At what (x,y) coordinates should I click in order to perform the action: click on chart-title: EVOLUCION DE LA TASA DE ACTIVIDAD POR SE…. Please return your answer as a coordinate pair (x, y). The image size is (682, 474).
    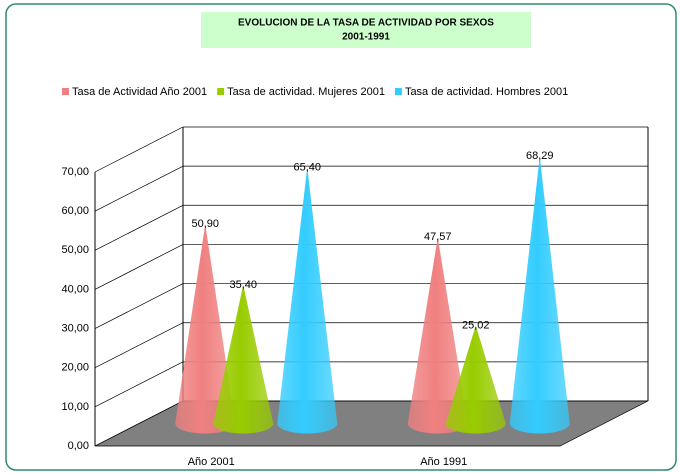
    Looking at the image, I should click on (366, 23).